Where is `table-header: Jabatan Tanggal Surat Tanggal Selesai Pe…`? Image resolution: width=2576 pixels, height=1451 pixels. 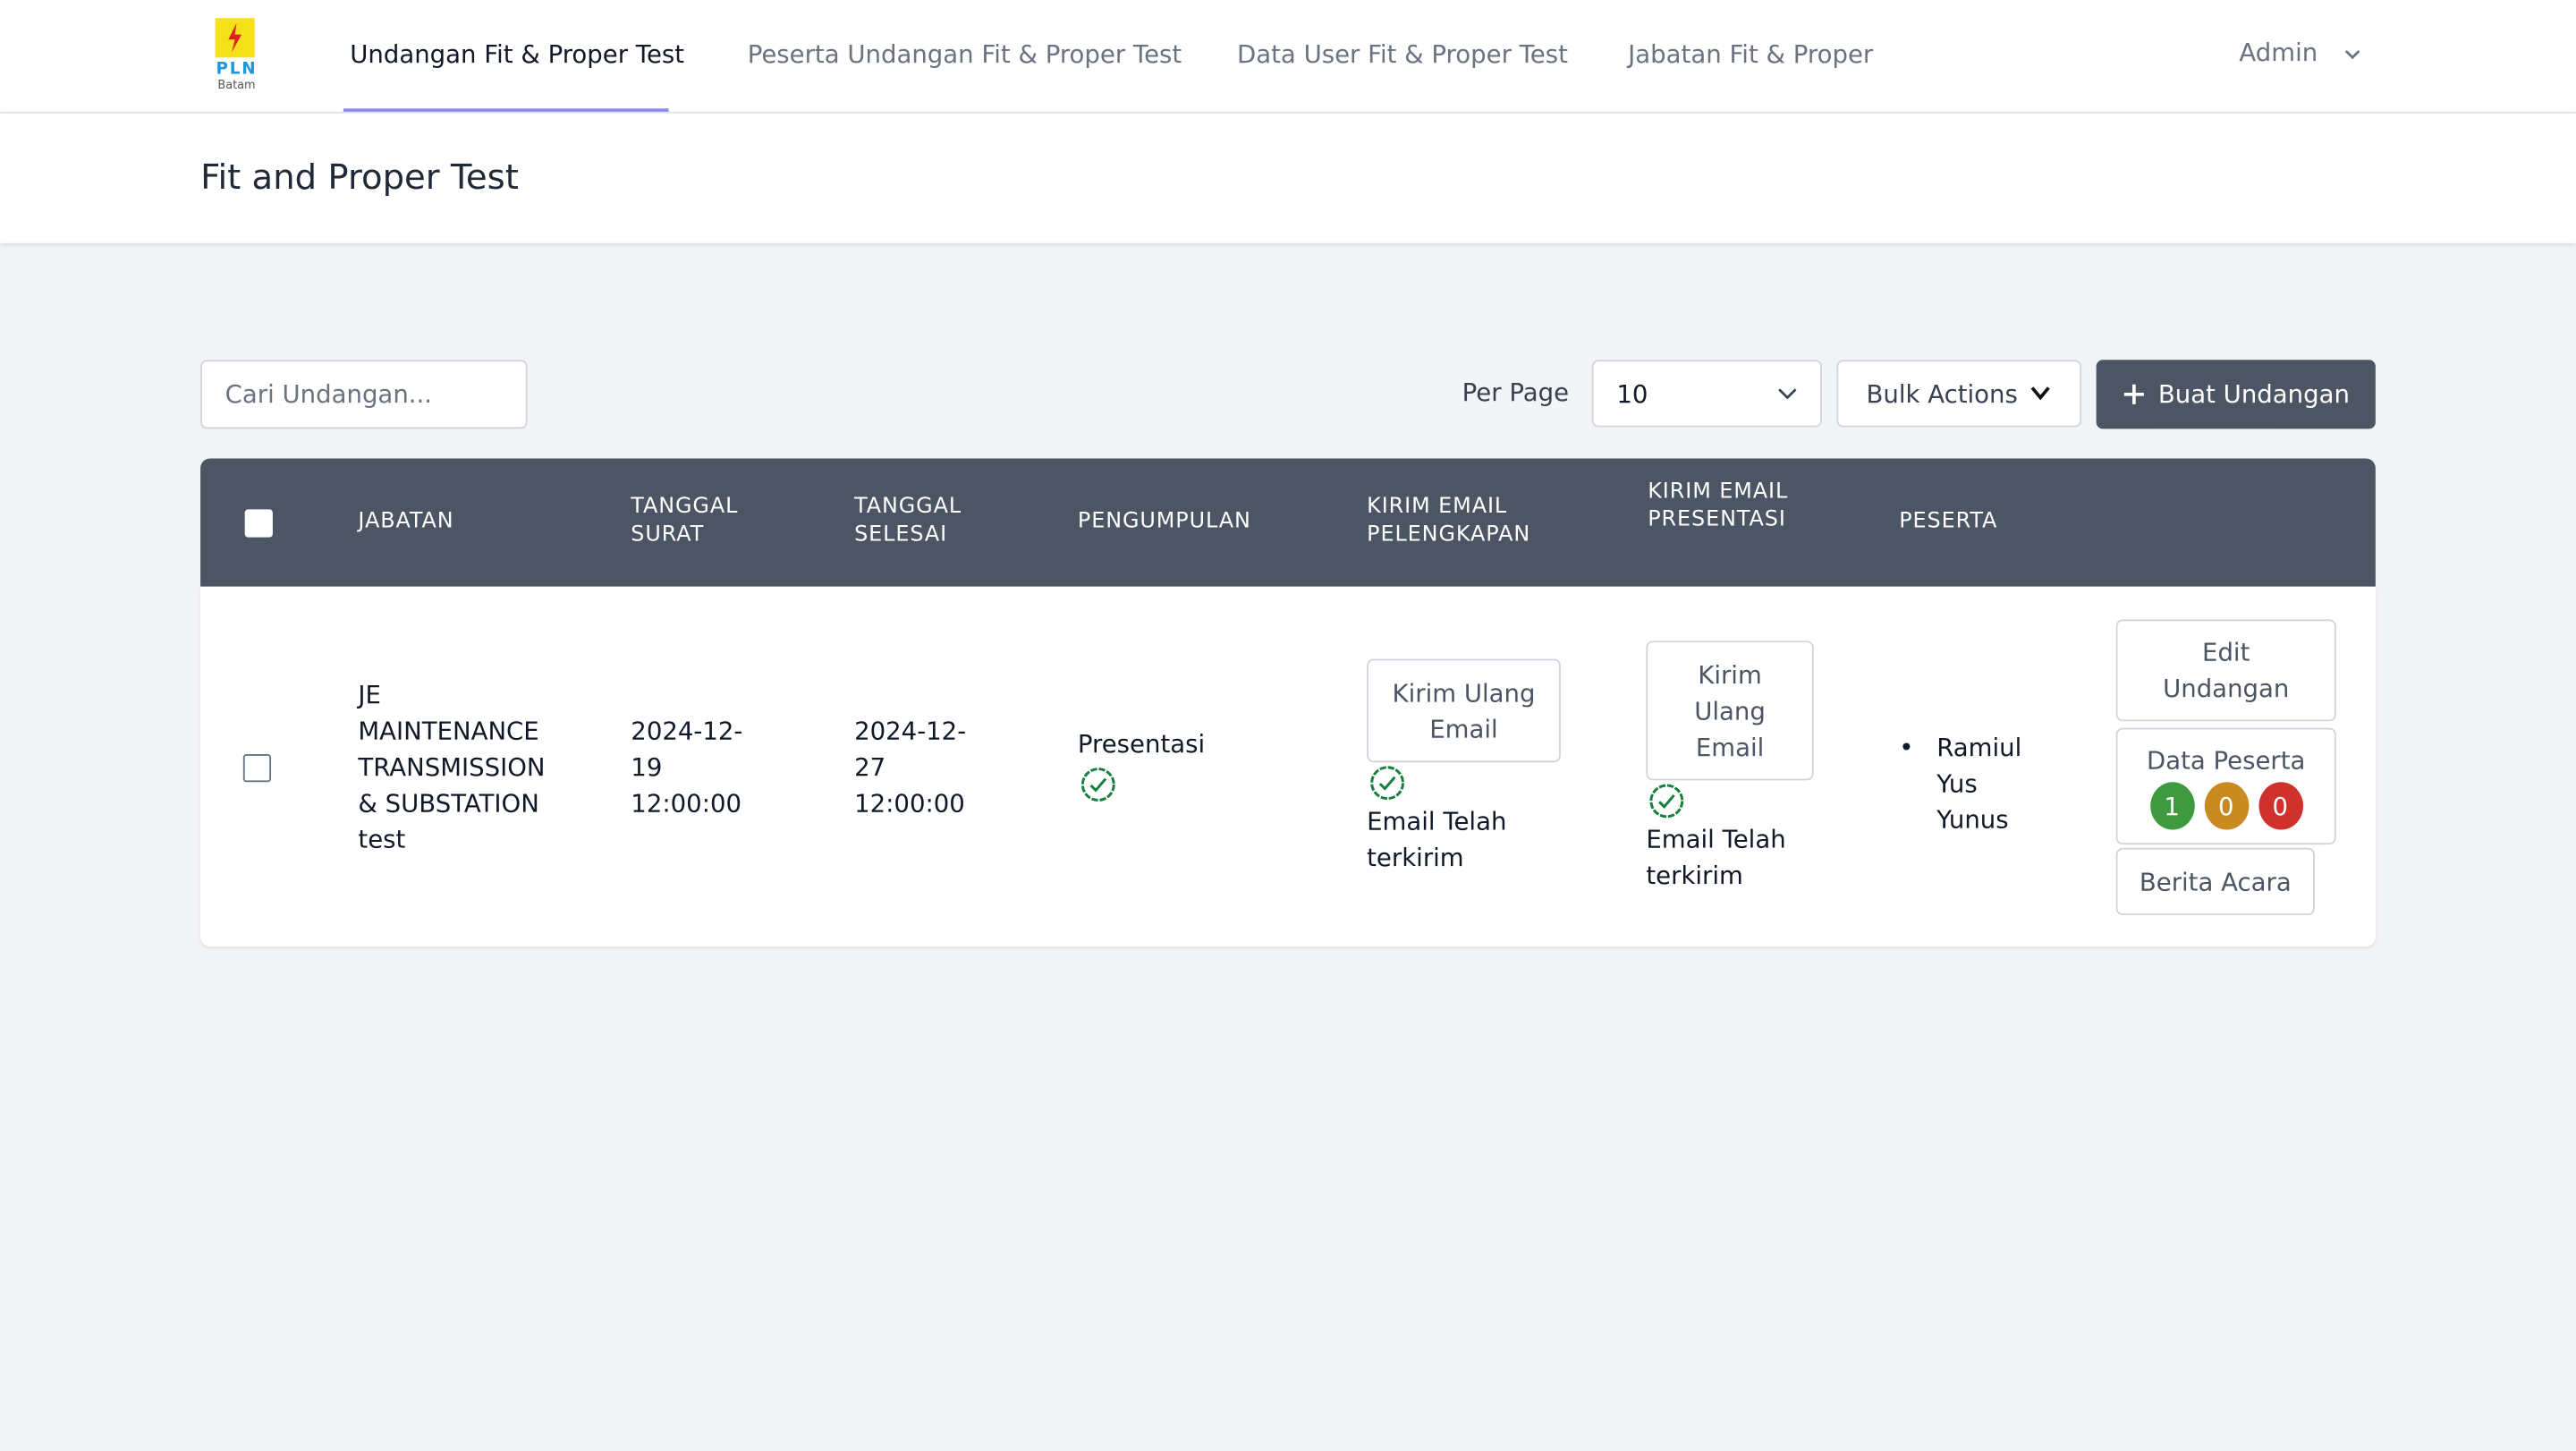 table-header: Jabatan Tanggal Surat Tanggal Selesai Pe… is located at coordinates (1288, 522).